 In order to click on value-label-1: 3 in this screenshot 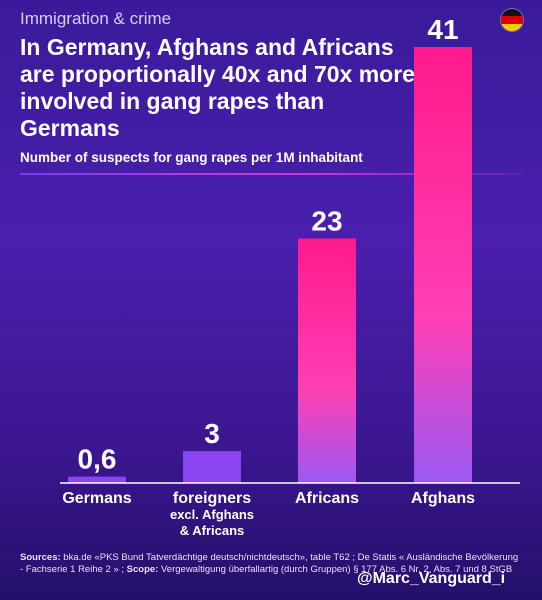, I will do `click(212, 433)`.